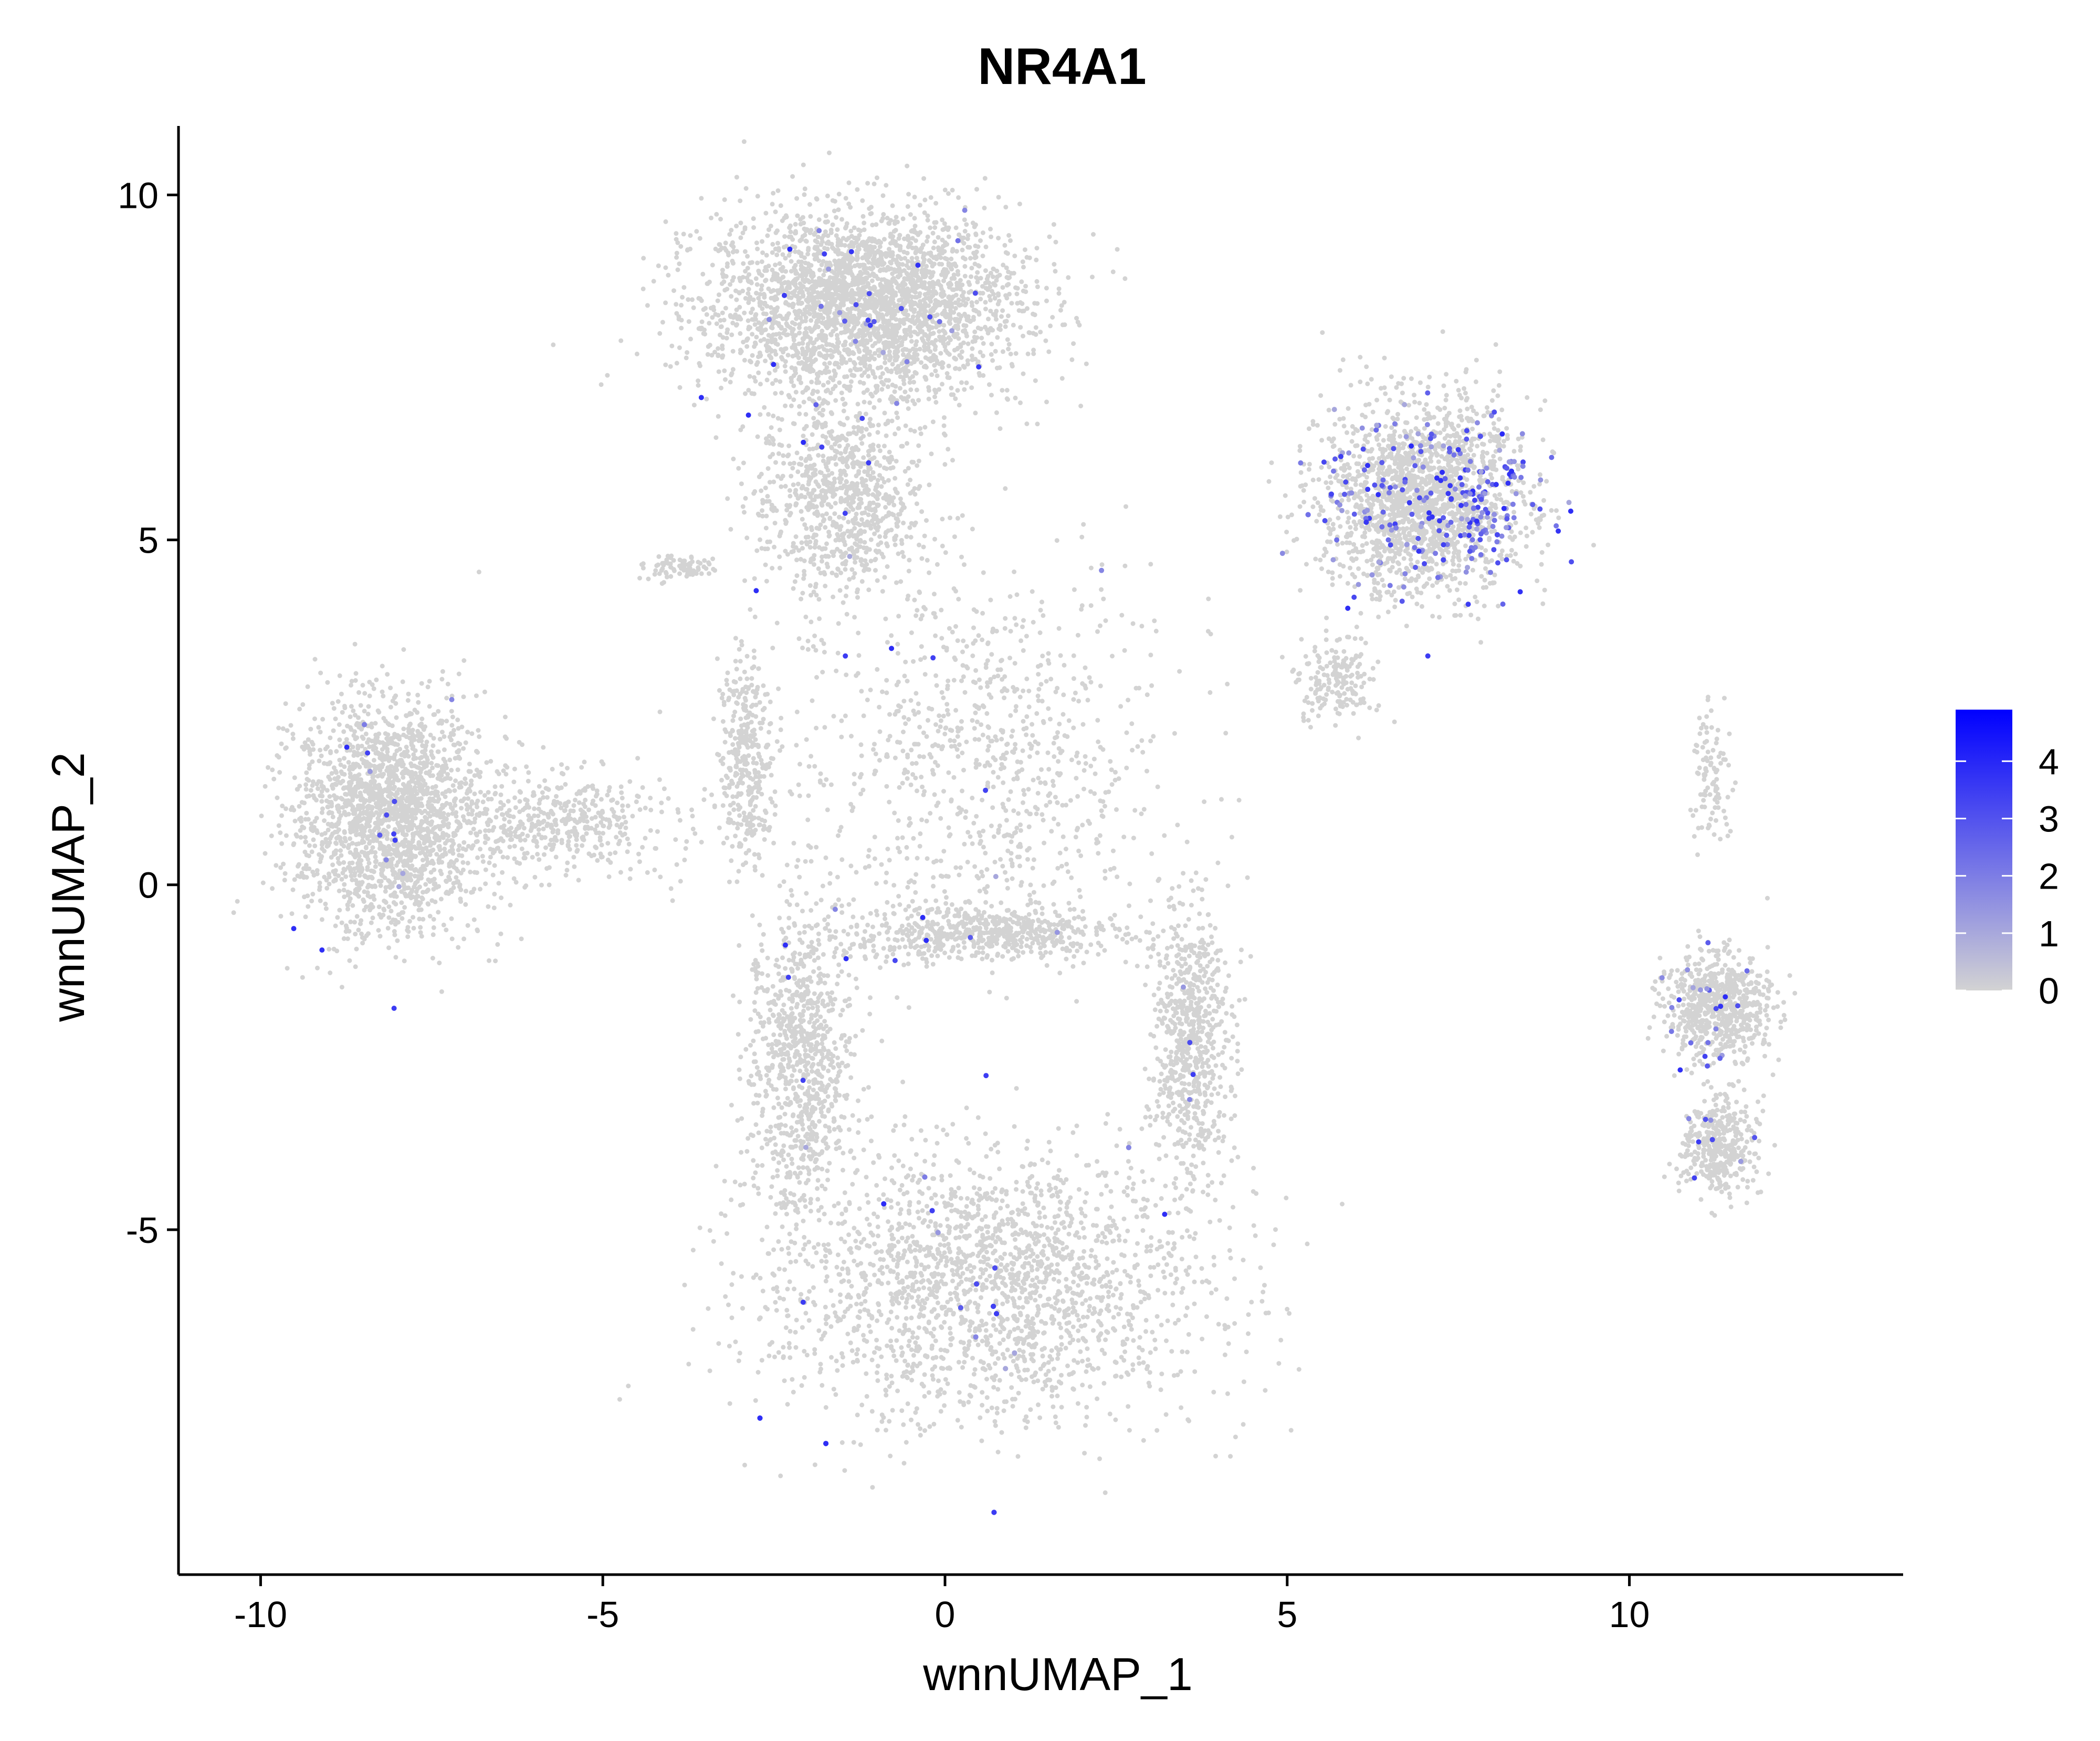 The height and width of the screenshot is (1741, 2100). What do you see at coordinates (2049, 934) in the screenshot?
I see `legend-tick-label: 1` at bounding box center [2049, 934].